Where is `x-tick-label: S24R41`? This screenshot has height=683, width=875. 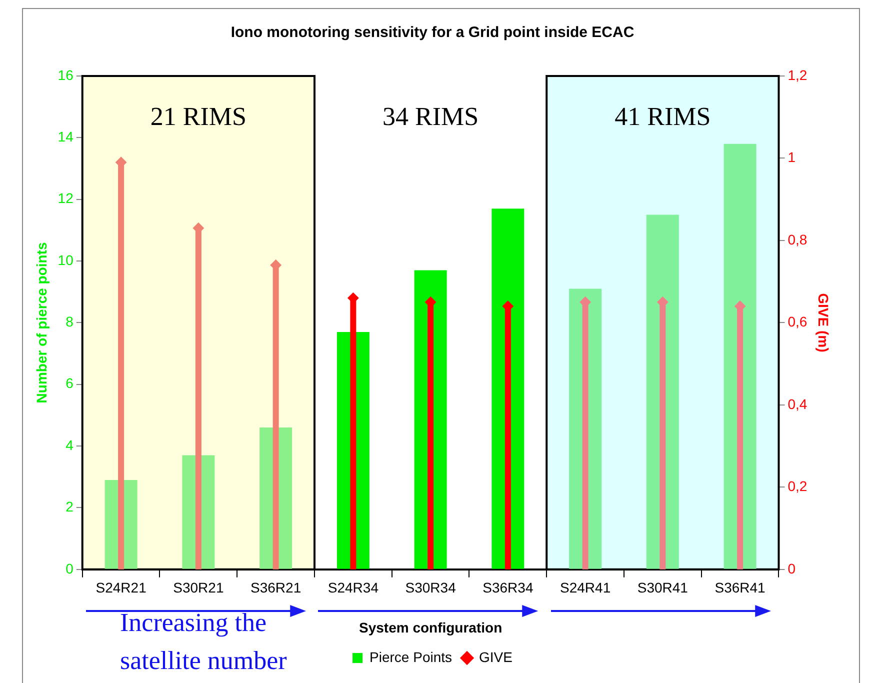
x-tick-label: S24R41 is located at coordinates (585, 588).